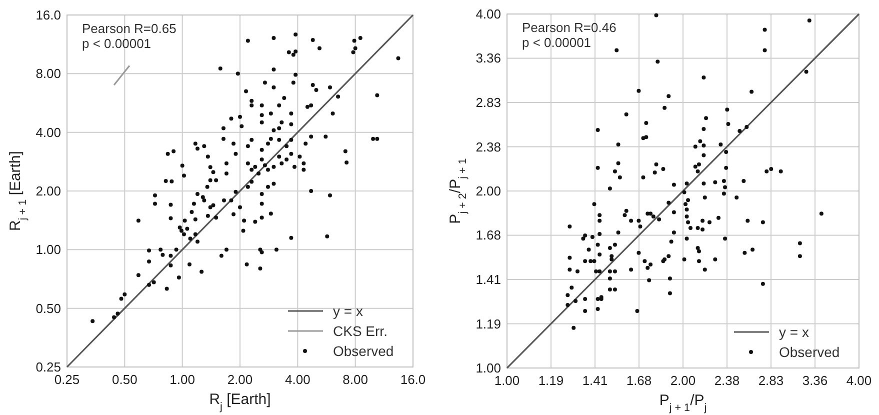  I want to click on x-tick-label: 8.00, so click(355, 379).